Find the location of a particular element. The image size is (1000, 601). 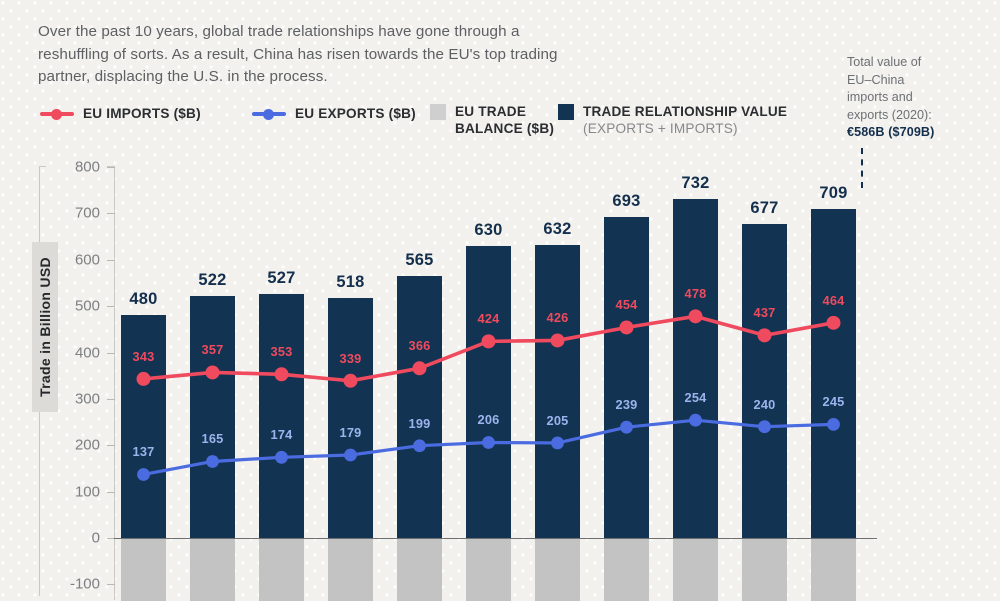

bar-label-trade-value: 527 is located at coordinates (281, 277).